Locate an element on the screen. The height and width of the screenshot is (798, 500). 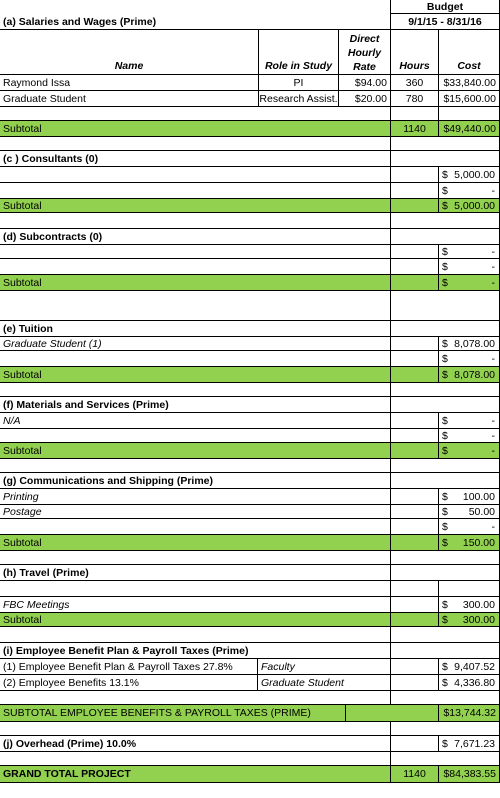
col-rate: Direct Hourly Rate is located at coordinates (364, 52).